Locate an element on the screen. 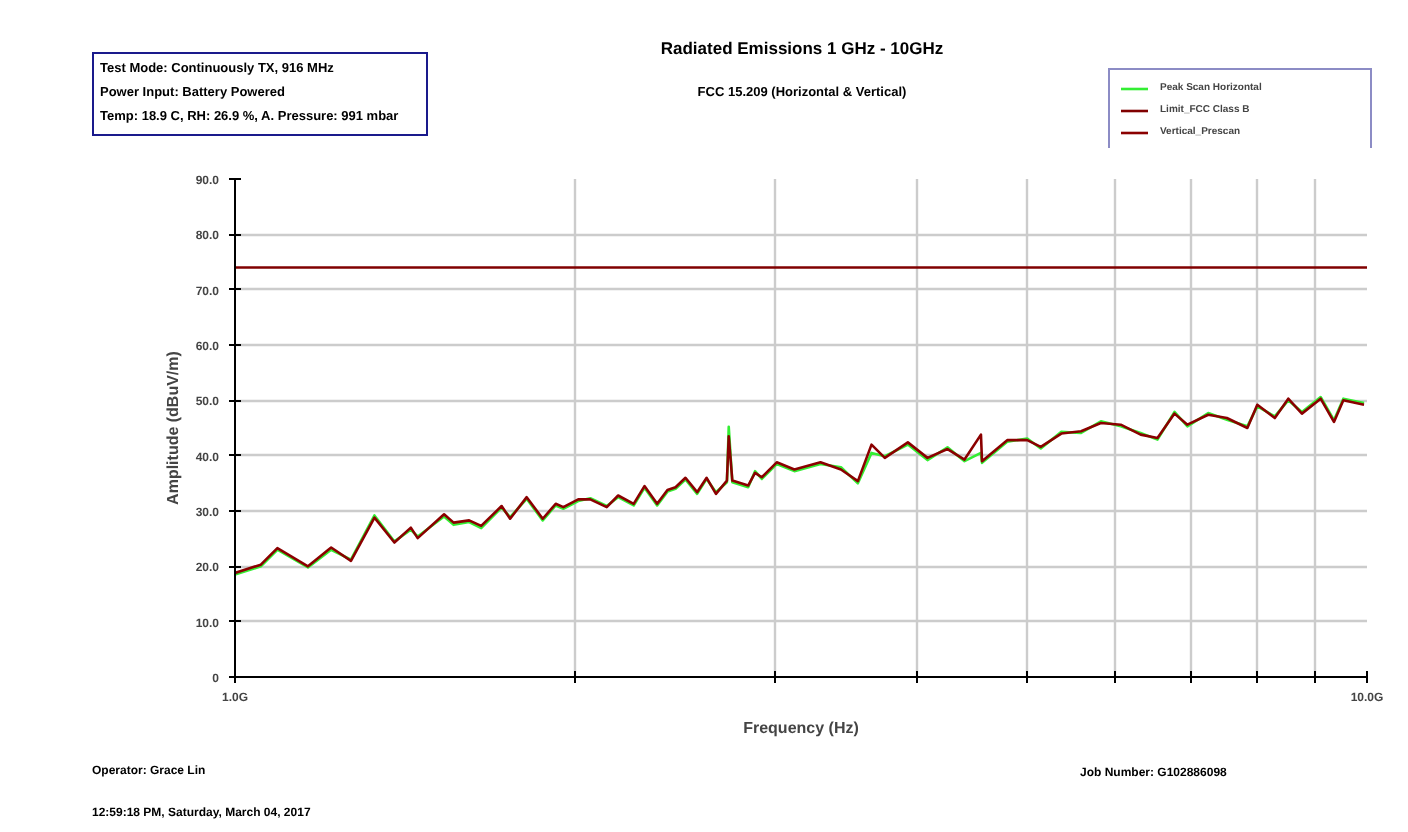 The image size is (1408, 832). y-axis-title: Amplitude (dBuV/m) is located at coordinates (172, 427).